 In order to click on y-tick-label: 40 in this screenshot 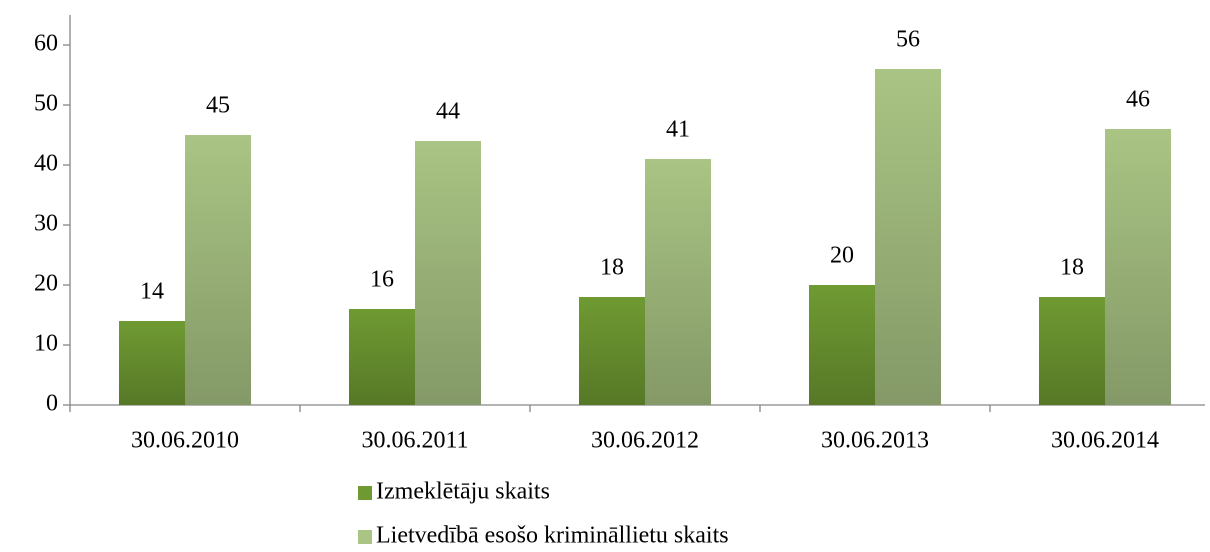, I will do `click(46, 164)`.